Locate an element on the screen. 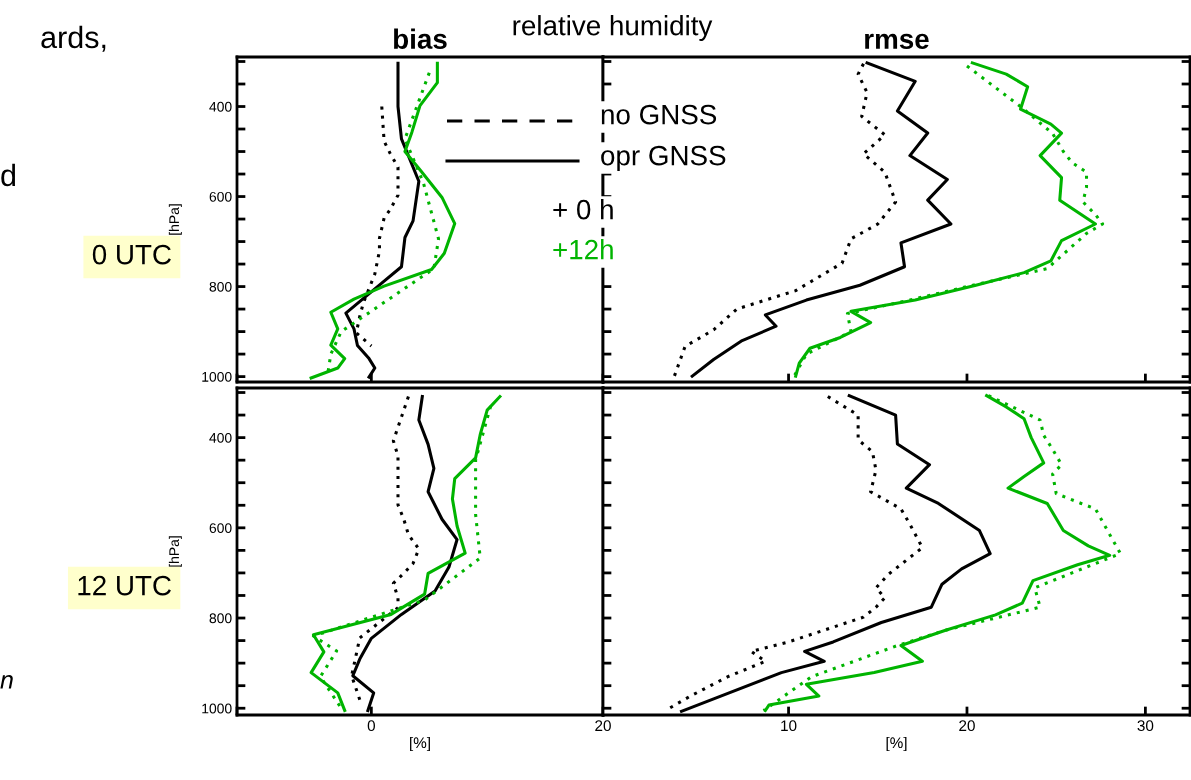  text: ards, is located at coordinates (73, 38).